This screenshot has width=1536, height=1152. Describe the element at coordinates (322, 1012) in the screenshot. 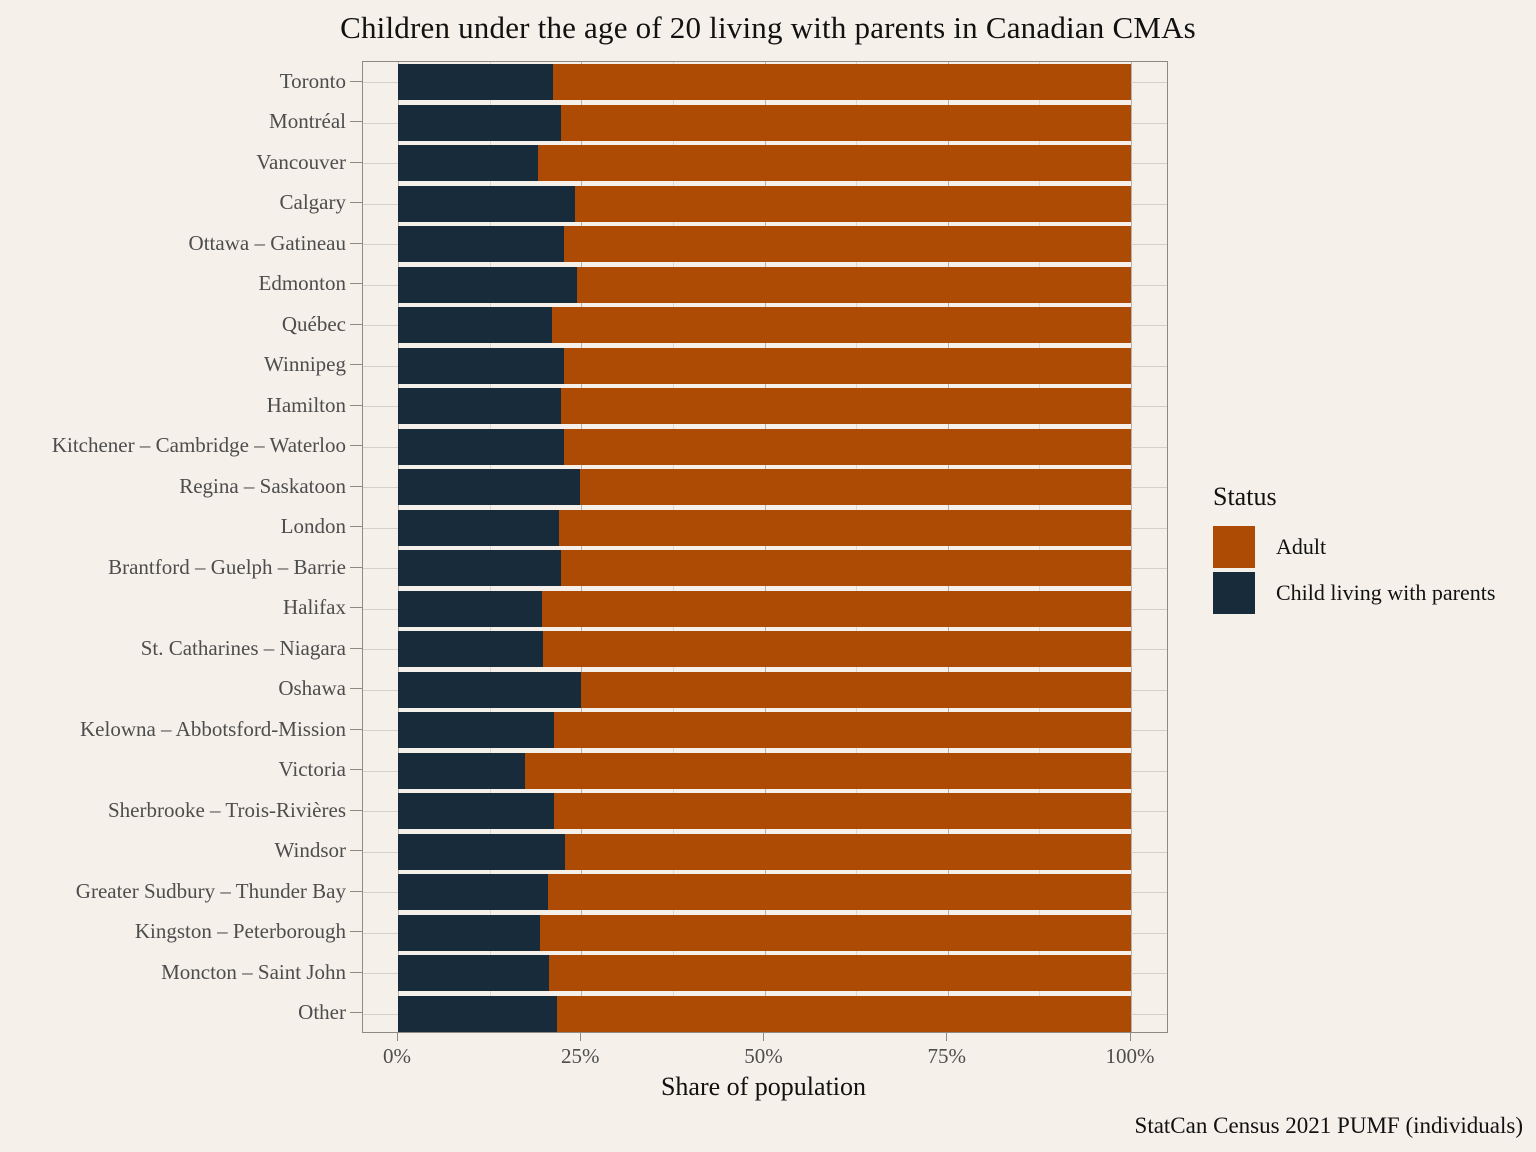

I see `y-axis-label: Other` at that location.